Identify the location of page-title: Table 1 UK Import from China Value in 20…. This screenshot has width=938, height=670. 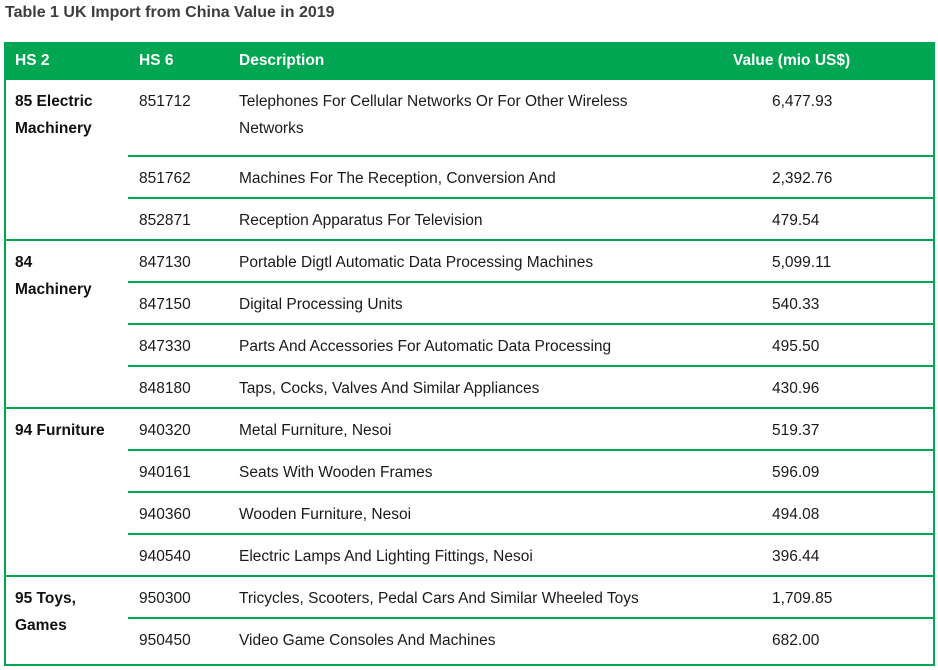
(170, 12).